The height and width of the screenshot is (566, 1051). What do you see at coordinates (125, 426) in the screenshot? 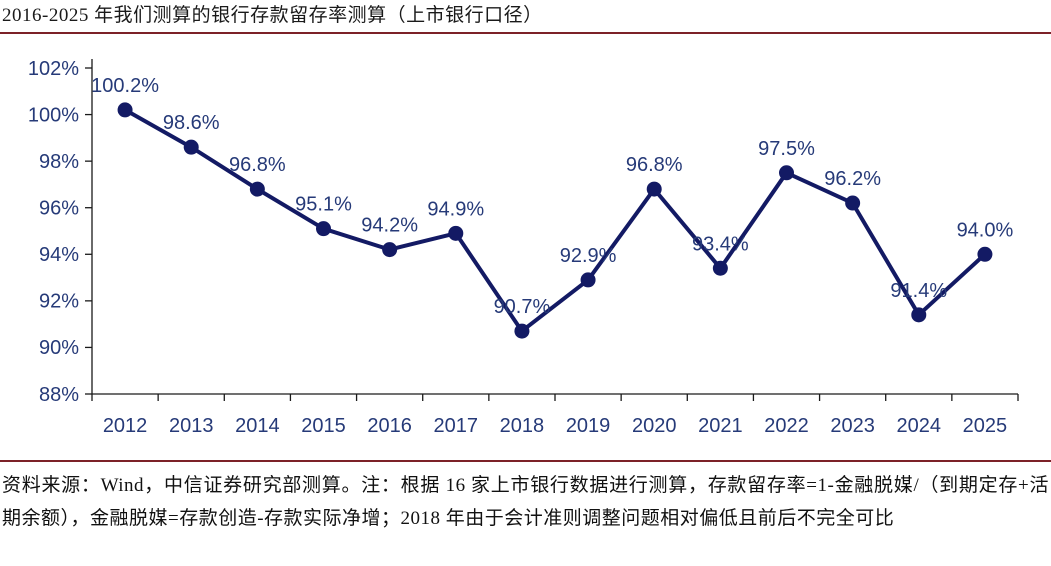
I see `x-tick-label: 2012` at bounding box center [125, 426].